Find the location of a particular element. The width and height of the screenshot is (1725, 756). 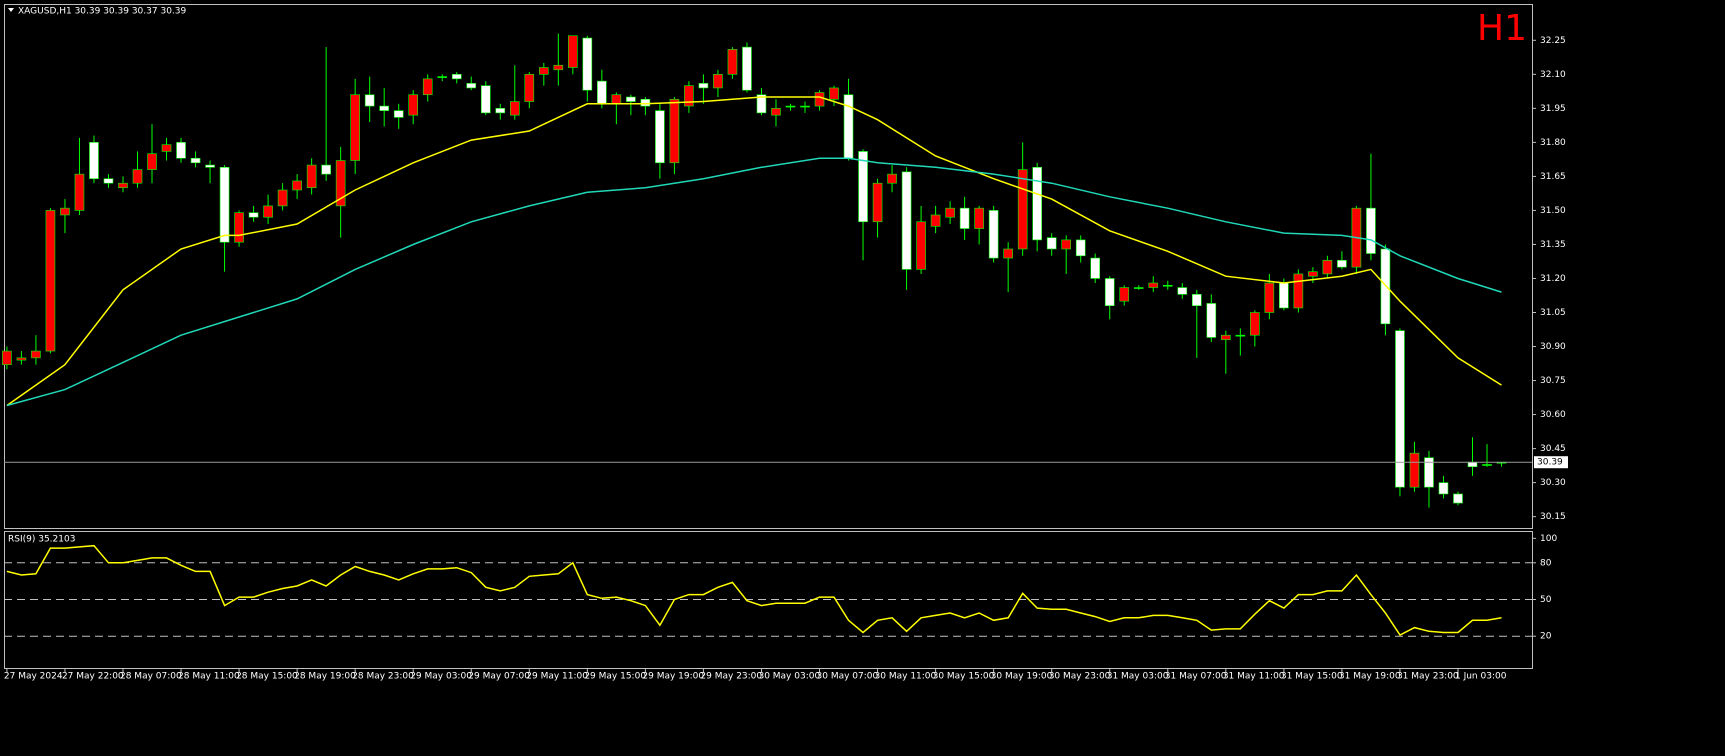

x-tick-label: 27 May 22:00 is located at coordinates (93, 677).